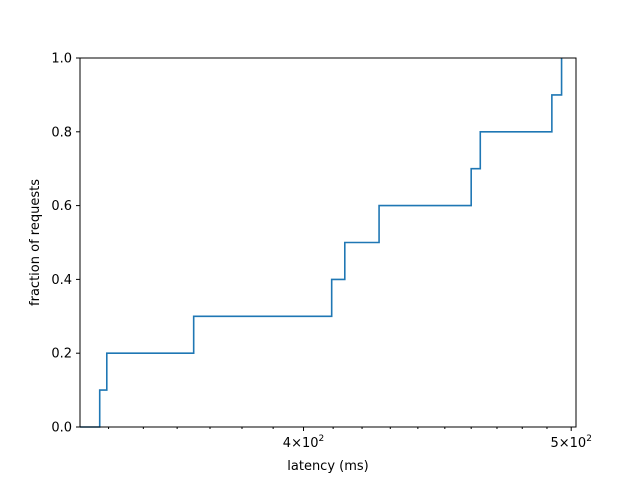 This screenshot has height=480, width=640. Describe the element at coordinates (35, 242) in the screenshot. I see `y-axis-label: fraction of requests` at that location.